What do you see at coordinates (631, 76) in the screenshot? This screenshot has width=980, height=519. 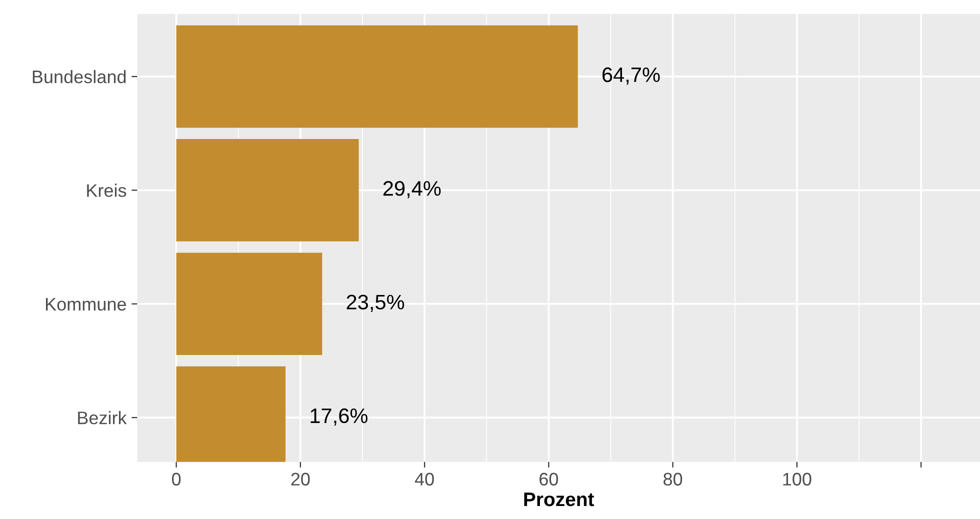 I see `data-label: 64,7%` at bounding box center [631, 76].